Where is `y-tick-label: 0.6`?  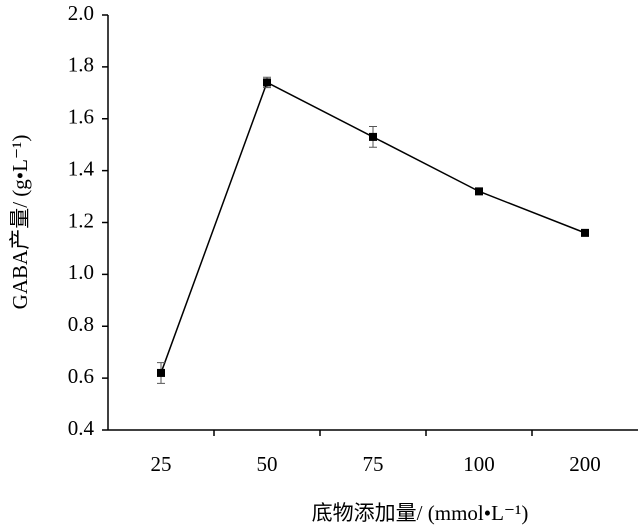
y-tick-label: 0.6 is located at coordinates (81, 376).